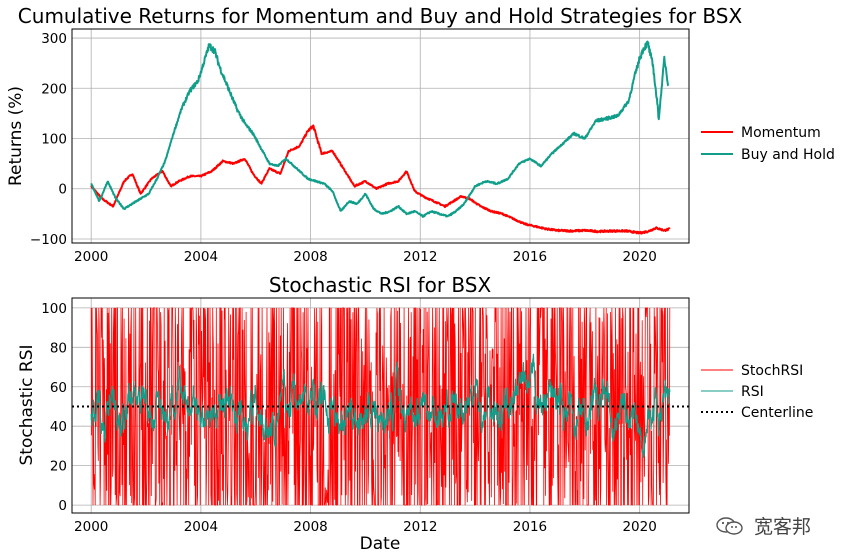  I want to click on returns-x-tick-label: 2012, so click(420, 257).